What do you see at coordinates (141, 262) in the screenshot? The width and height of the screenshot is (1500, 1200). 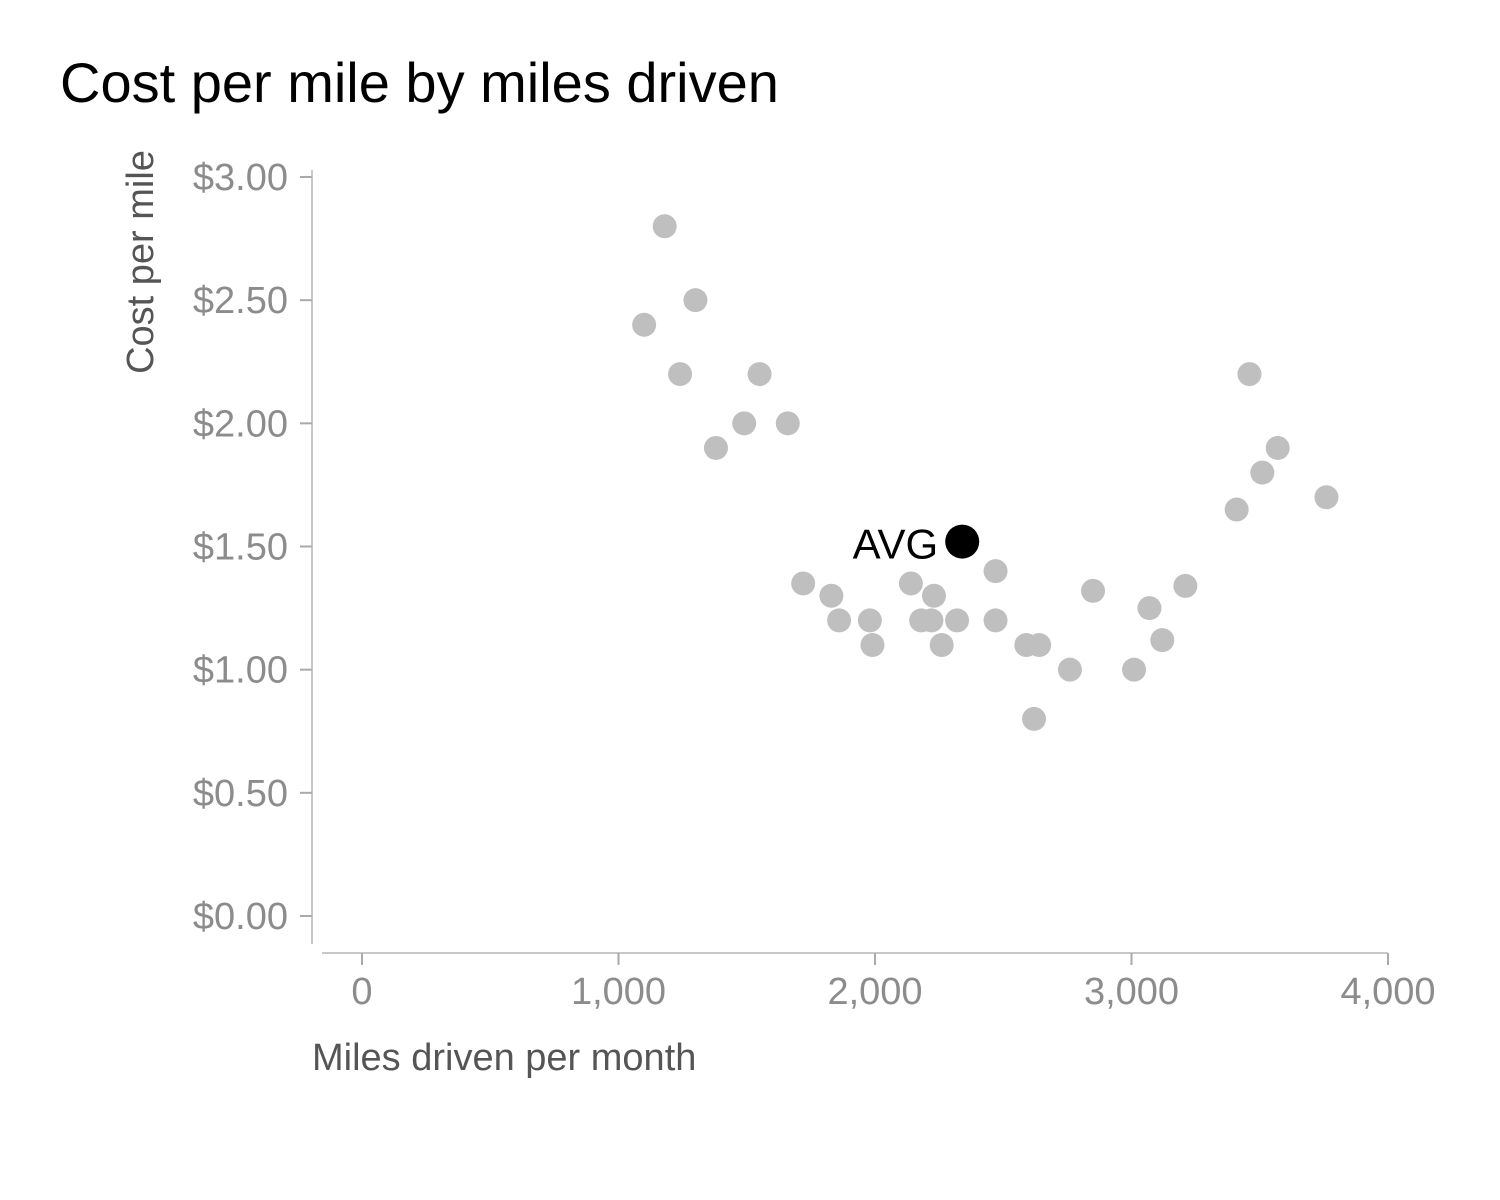 I see `y-axis-title: Cost per mile` at bounding box center [141, 262].